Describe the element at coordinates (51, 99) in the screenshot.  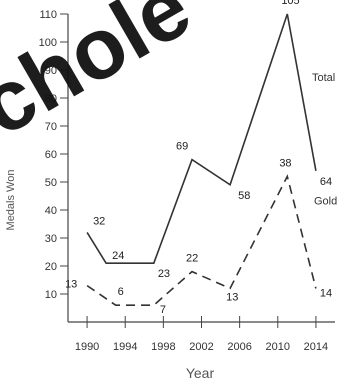
I see `y-tick-label: 80` at that location.